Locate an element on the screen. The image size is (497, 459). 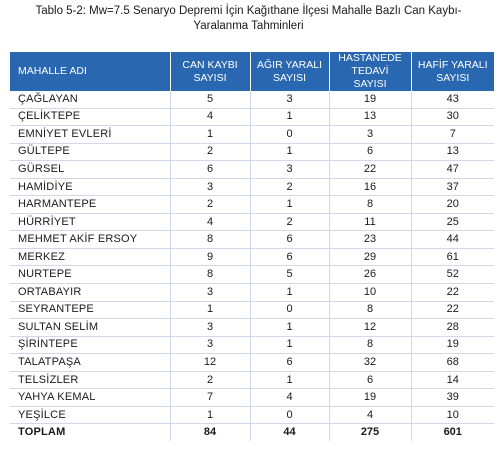
cell-hafif-yarali: 61 is located at coordinates (452, 257).